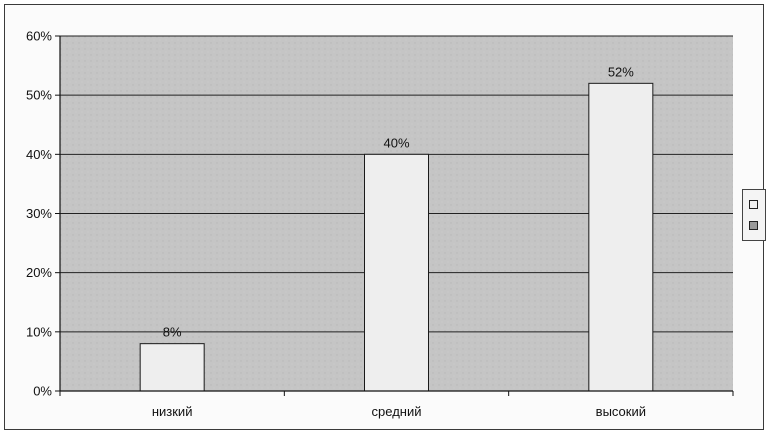  I want to click on y-tick-label: 60%, so click(39, 36).